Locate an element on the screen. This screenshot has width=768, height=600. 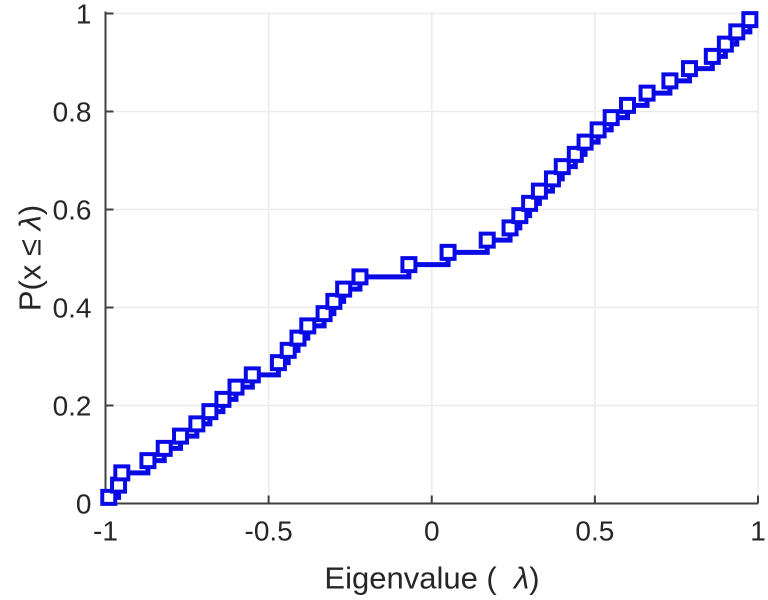
y-tick-label: 1 is located at coordinates (84, 14).